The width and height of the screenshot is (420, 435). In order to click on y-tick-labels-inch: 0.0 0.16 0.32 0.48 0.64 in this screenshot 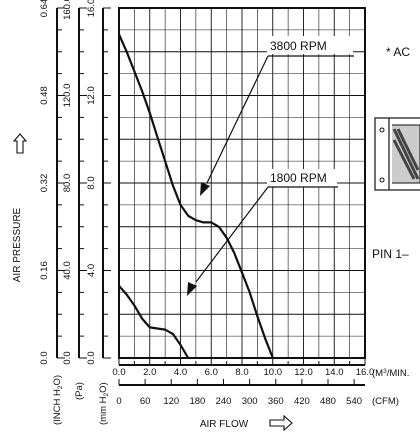, I will do `click(44, 182)`.